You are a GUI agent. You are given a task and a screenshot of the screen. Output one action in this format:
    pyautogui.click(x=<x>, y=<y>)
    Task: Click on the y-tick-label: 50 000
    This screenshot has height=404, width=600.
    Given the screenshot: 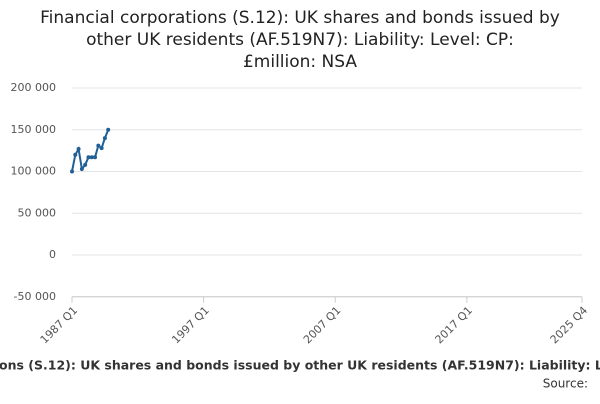 What is the action you would take?
    pyautogui.click(x=37, y=212)
    